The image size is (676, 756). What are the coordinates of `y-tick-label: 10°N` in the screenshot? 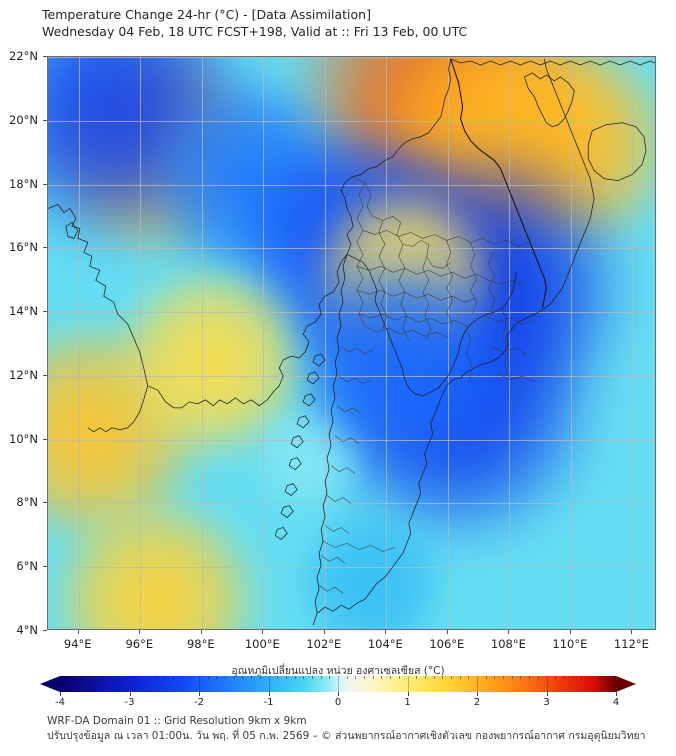 It's located at (23, 438).